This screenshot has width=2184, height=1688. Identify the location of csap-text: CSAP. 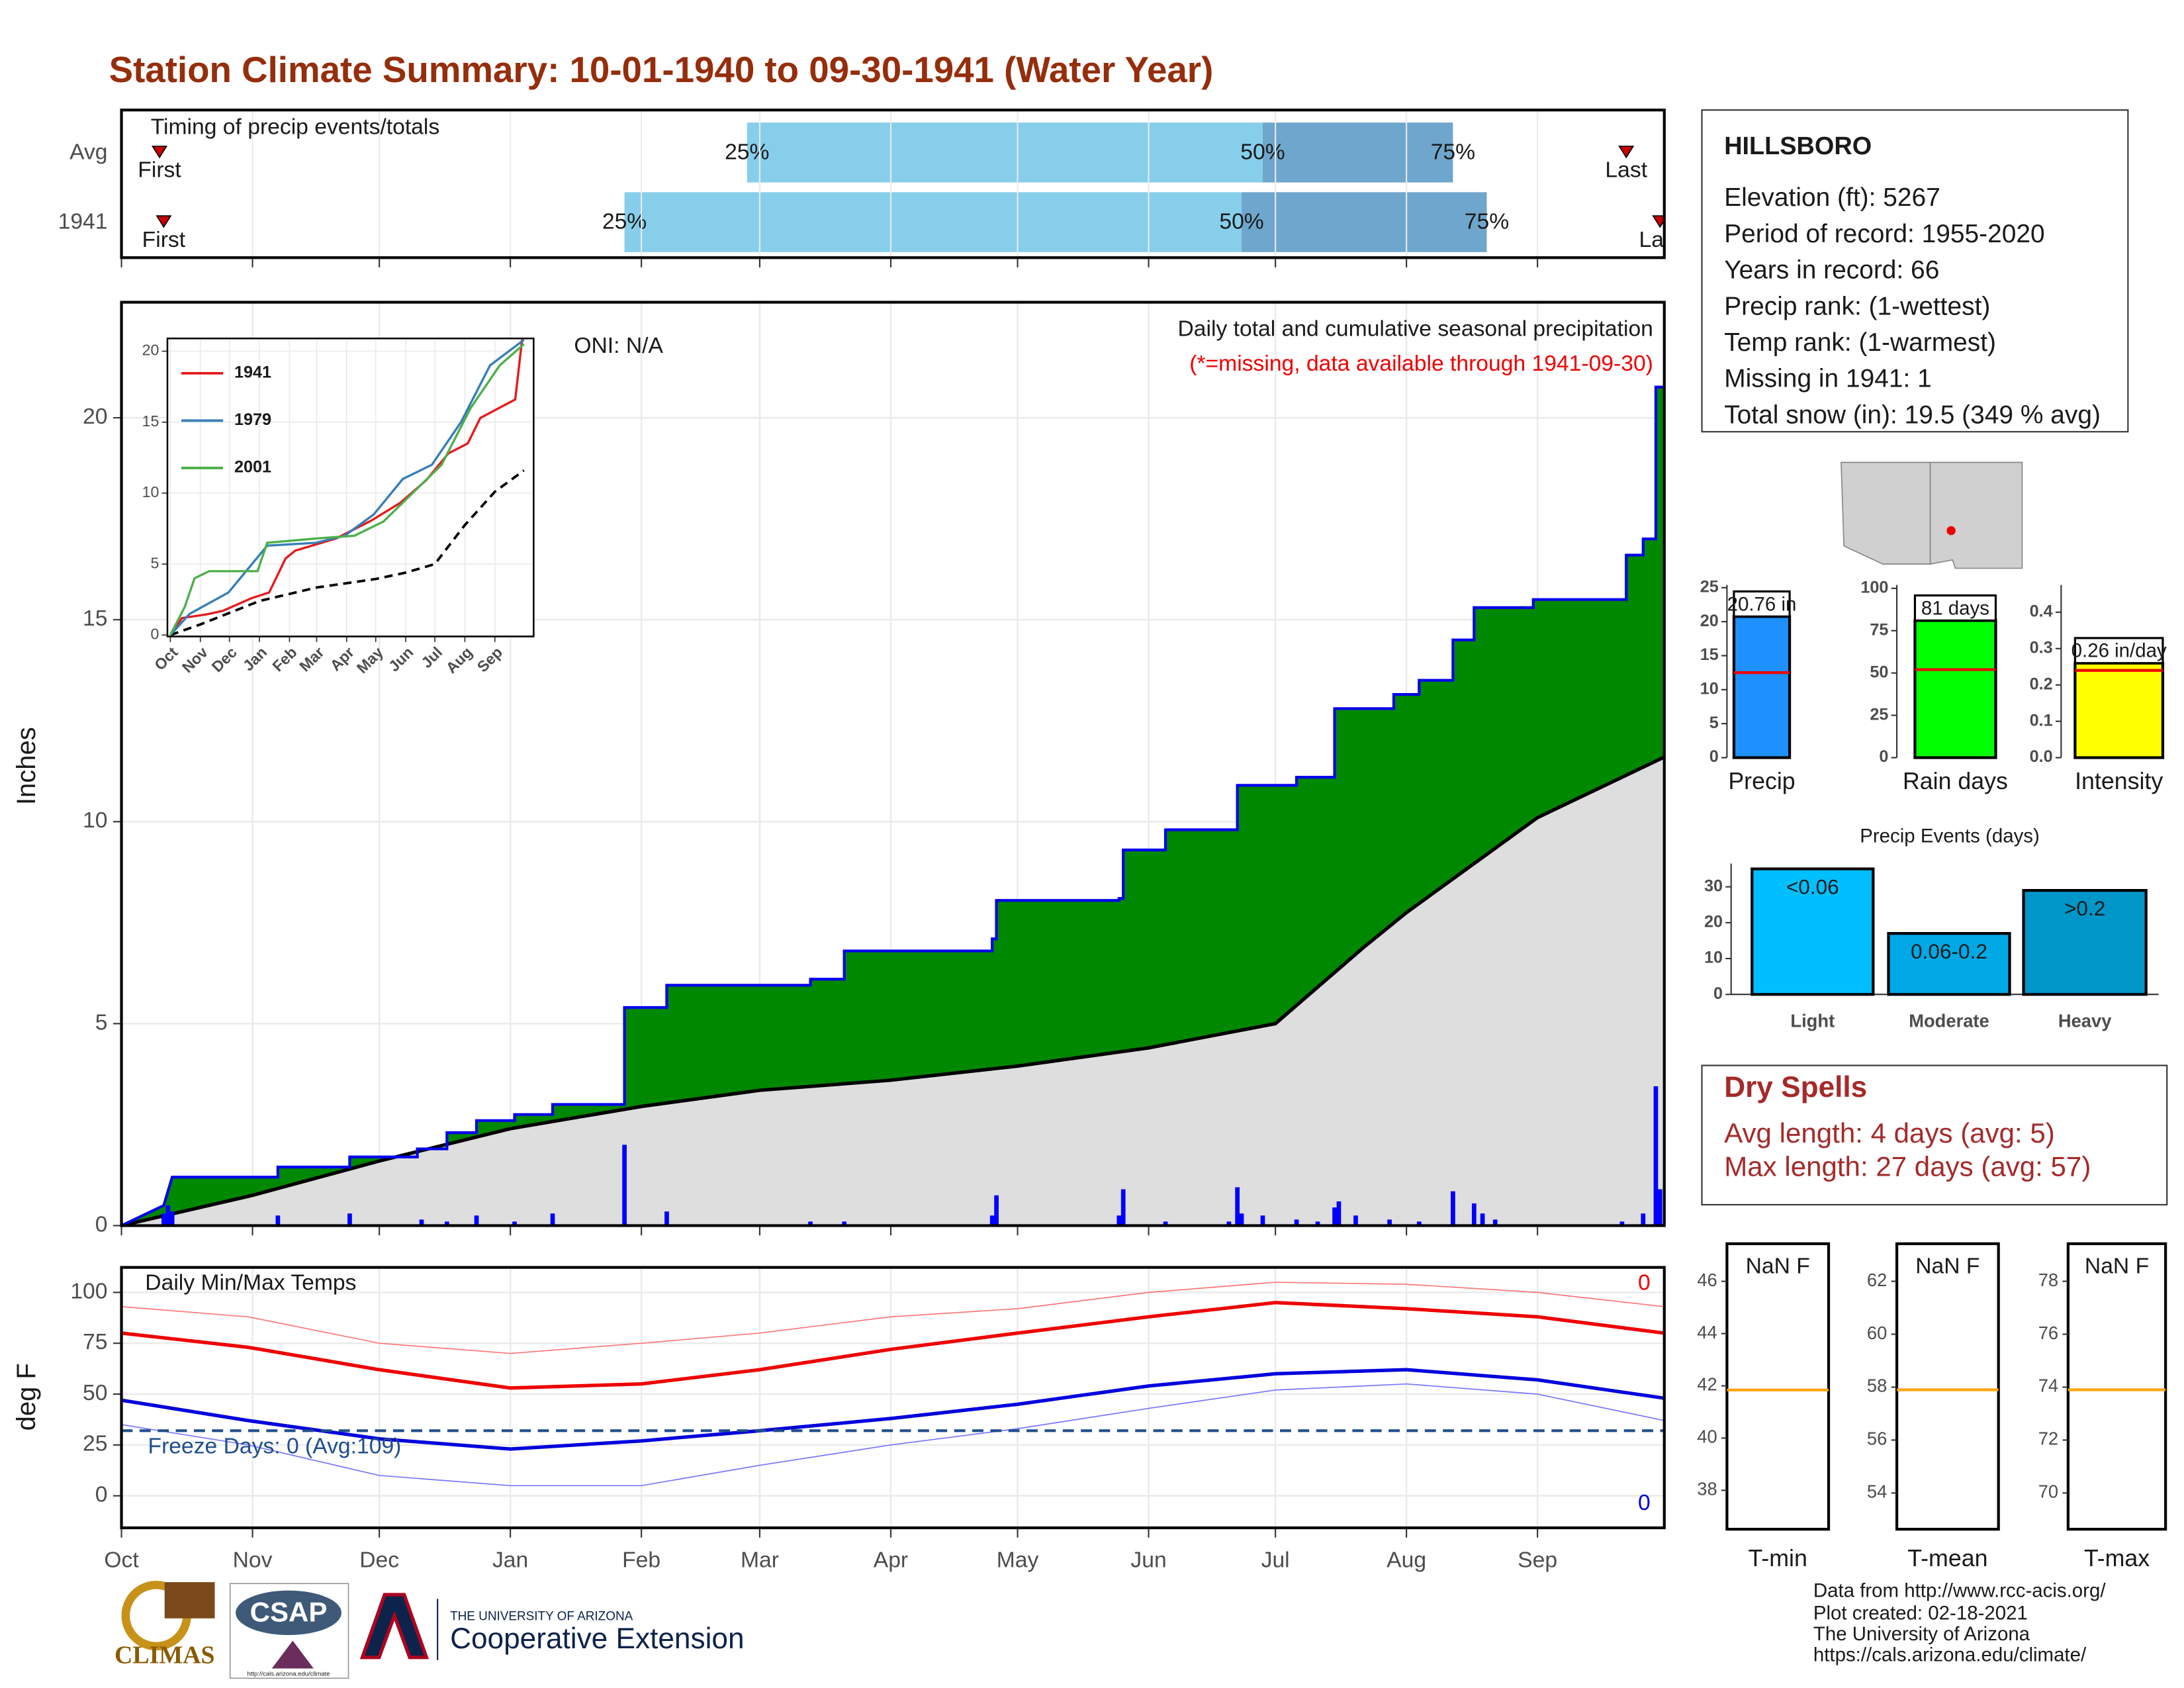
(289, 1612).